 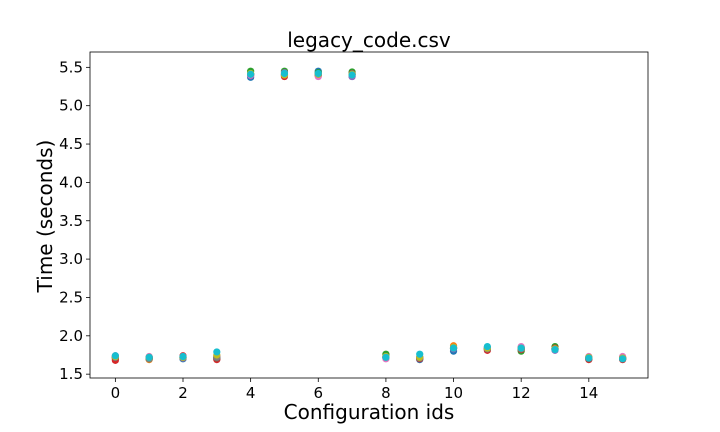 I want to click on y-tick-label: 5.5, so click(x=71, y=67).